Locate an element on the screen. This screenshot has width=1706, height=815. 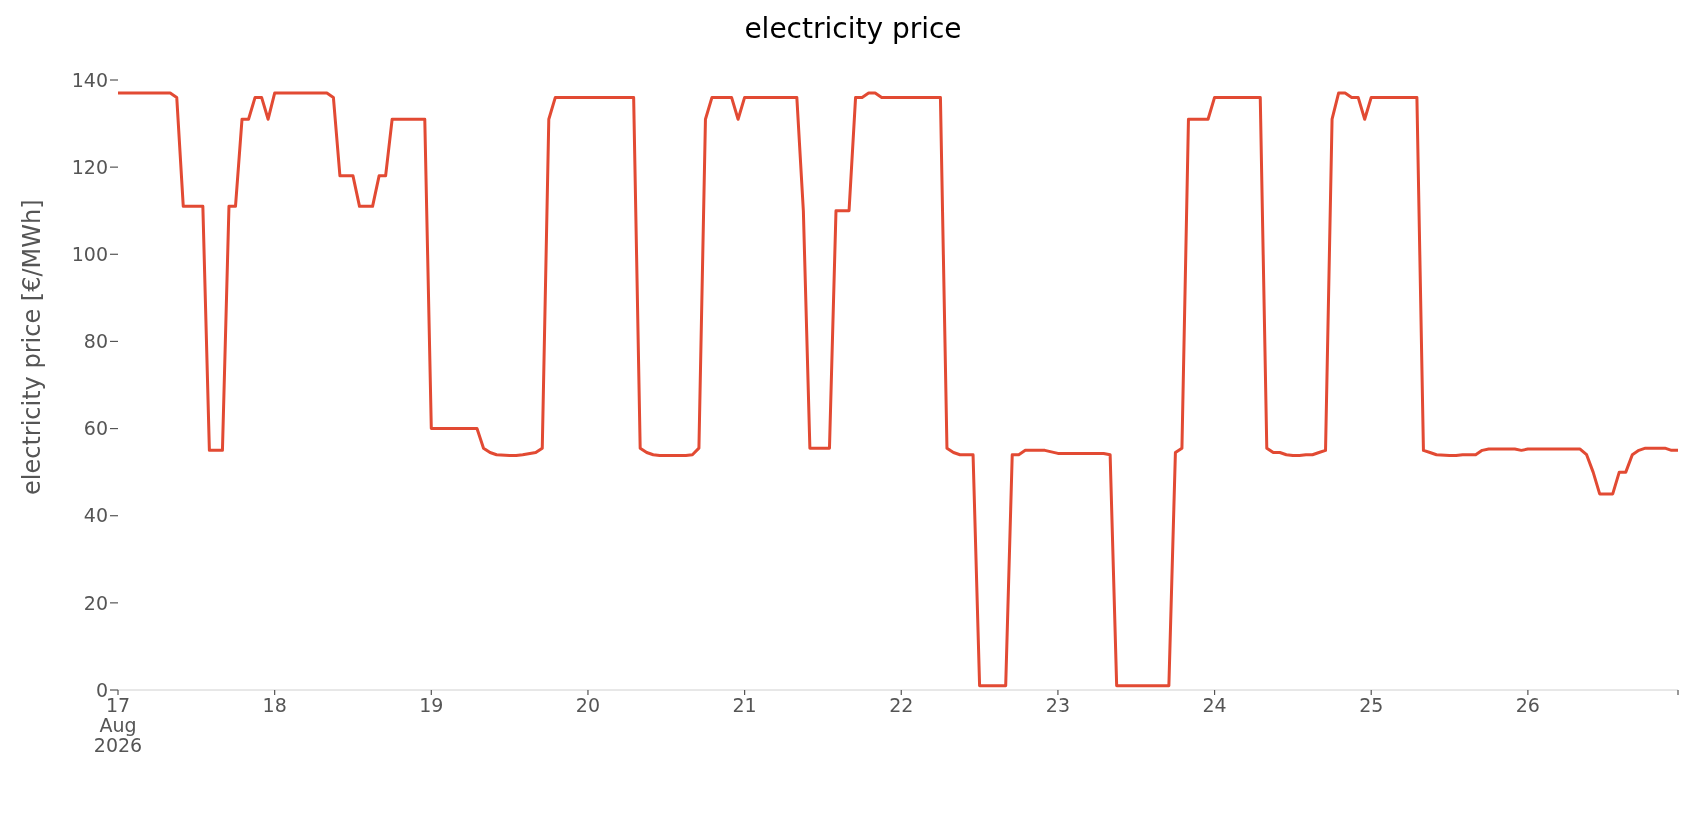
x-tick-label: 23 is located at coordinates (1058, 705).